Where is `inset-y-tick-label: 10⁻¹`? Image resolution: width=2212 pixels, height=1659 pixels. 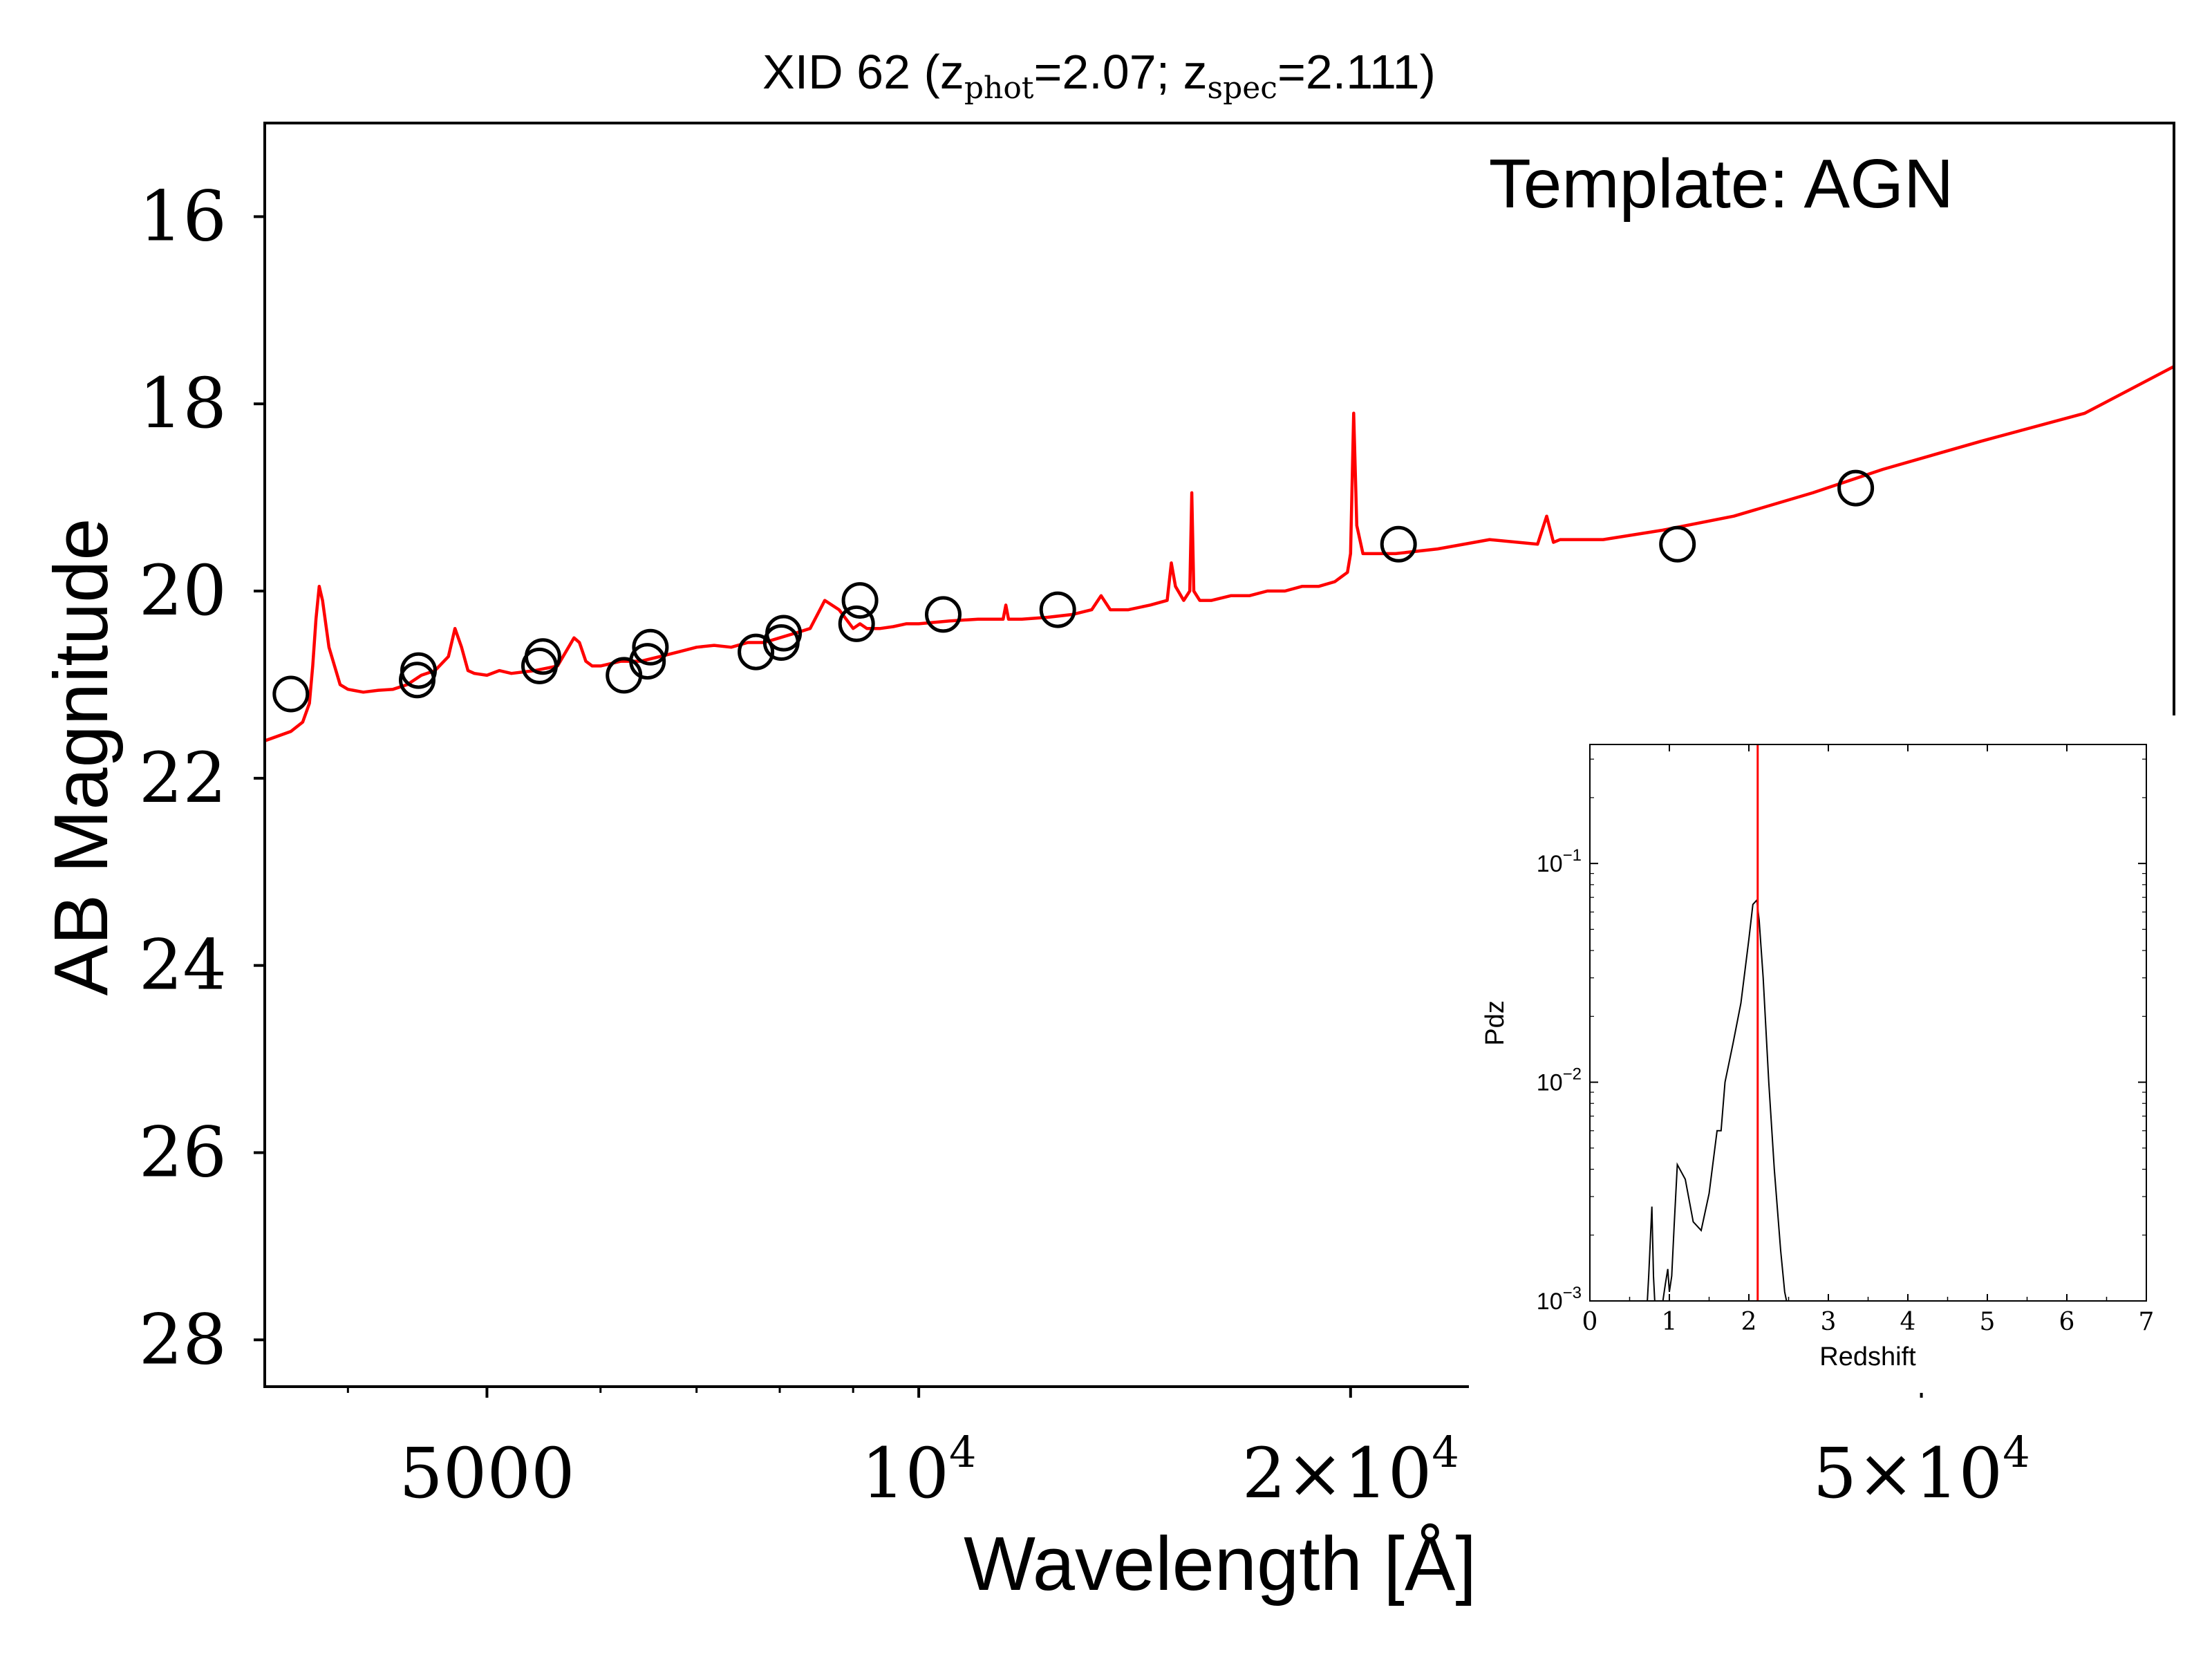 inset-y-tick-label: 10⁻¹ is located at coordinates (1559, 861).